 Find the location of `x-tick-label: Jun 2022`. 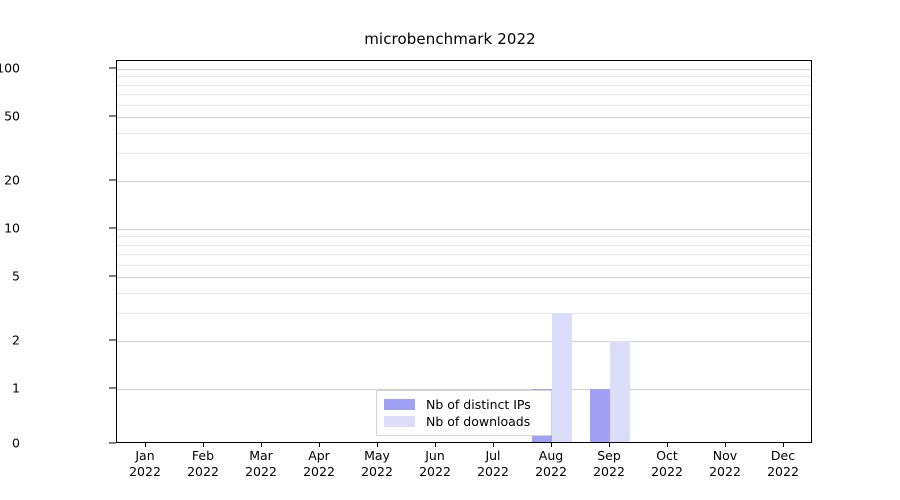

x-tick-label: Jun 2022 is located at coordinates (435, 463).